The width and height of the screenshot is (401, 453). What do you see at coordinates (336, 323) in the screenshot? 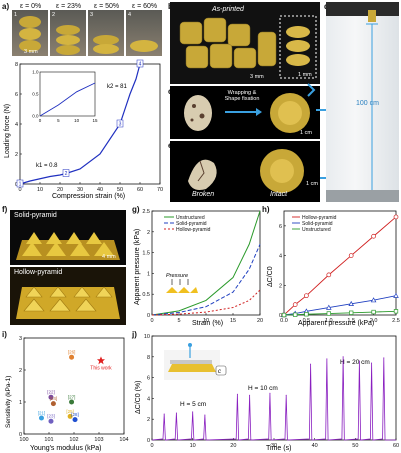
I see `h-xlabel: Apparent pressure (kPa)` at bounding box center [336, 323].